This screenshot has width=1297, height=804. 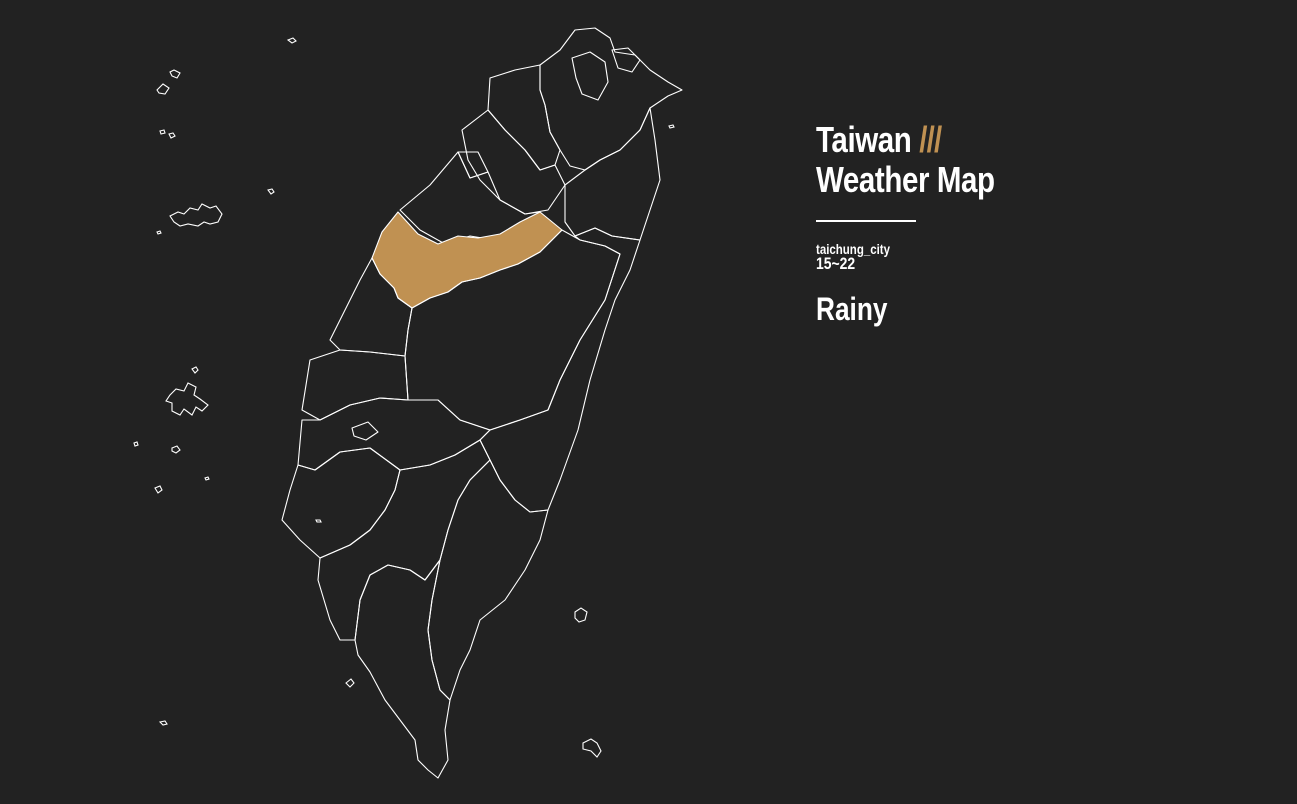 I want to click on tainan-city, so click(x=341, y=503).